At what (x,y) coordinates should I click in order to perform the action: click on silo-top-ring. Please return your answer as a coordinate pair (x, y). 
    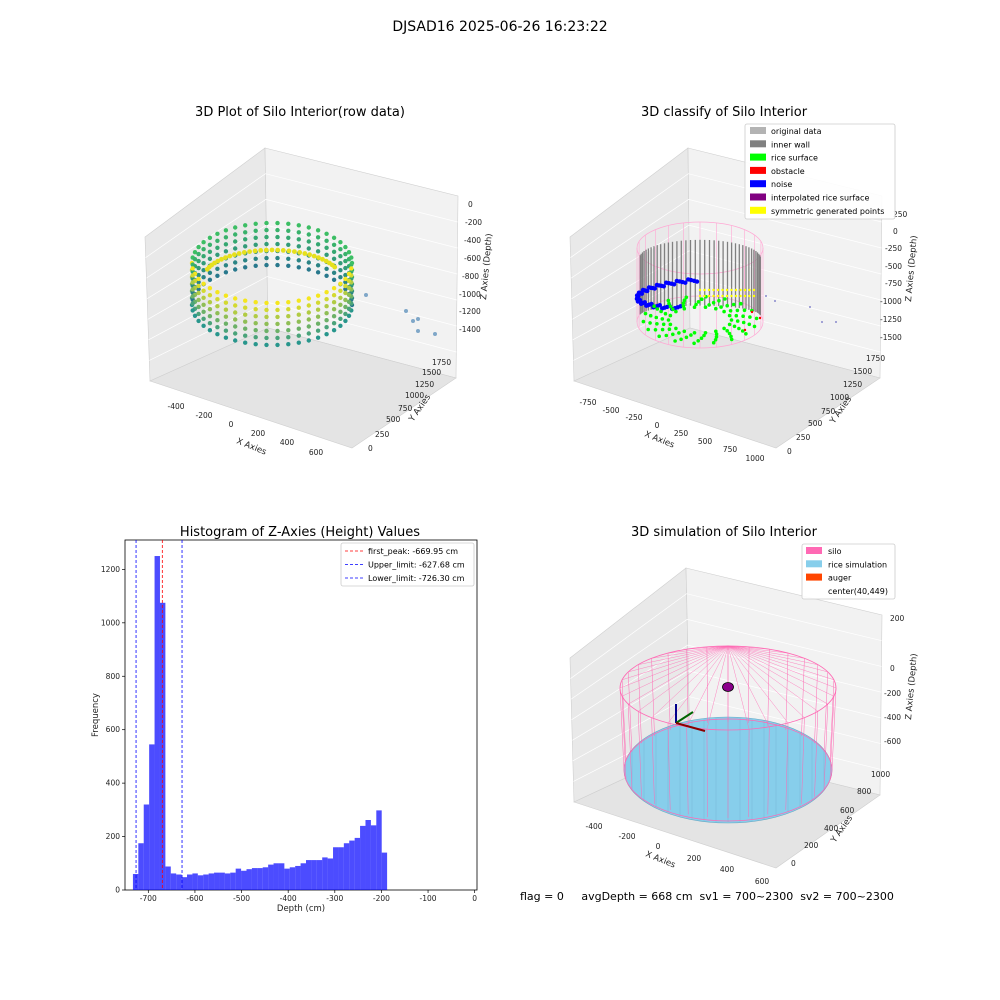
    Looking at the image, I should click on (728, 688).